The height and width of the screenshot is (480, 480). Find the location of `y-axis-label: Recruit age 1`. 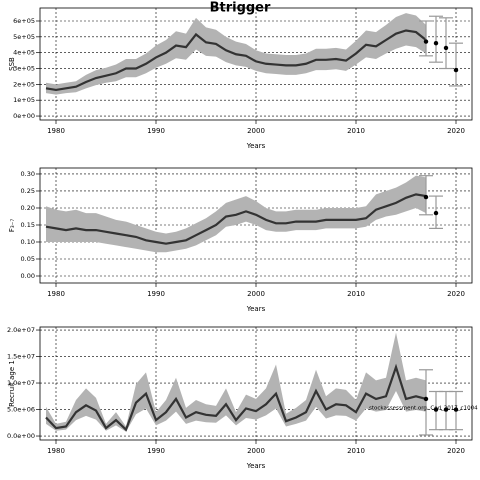

y-axis-label: Recruit age 1 is located at coordinates (12, 383).